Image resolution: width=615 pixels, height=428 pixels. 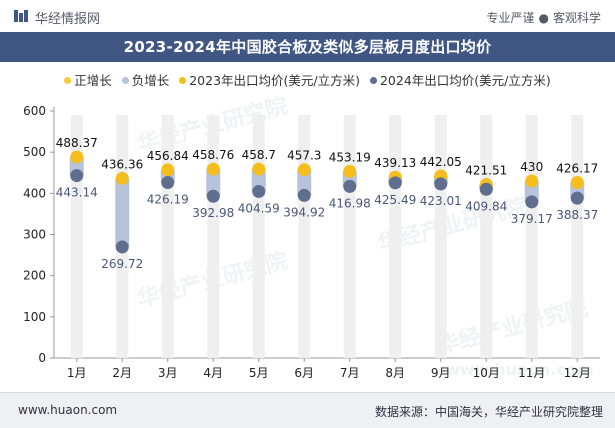 What do you see at coordinates (34, 111) in the screenshot?
I see `y-tick-label: 600` at bounding box center [34, 111].